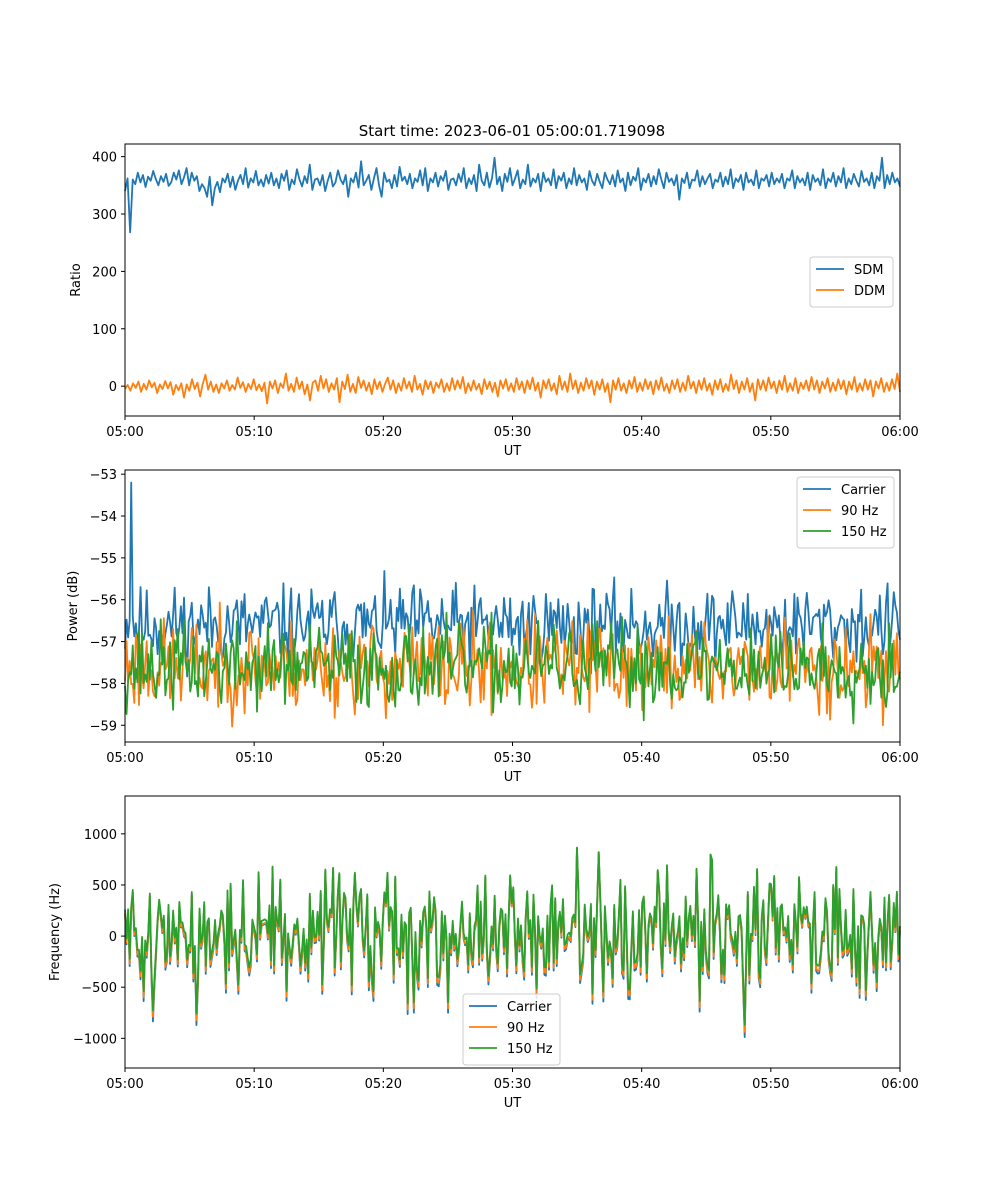 Image resolution: width=1000 pixels, height=1200 pixels. What do you see at coordinates (104, 272) in the screenshot?
I see `y-tick-label: 200` at bounding box center [104, 272].